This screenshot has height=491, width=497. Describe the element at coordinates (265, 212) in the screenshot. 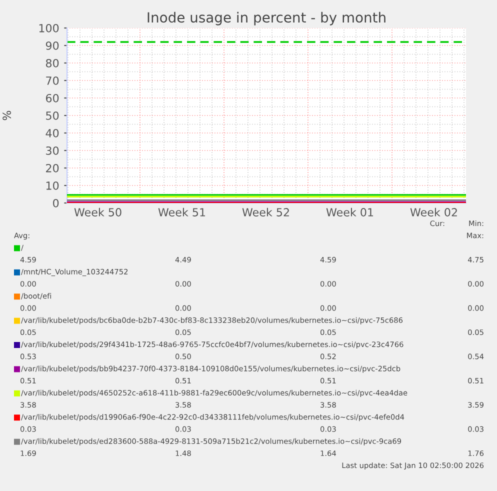

I see `x-tick-label: Week 52` at that location.